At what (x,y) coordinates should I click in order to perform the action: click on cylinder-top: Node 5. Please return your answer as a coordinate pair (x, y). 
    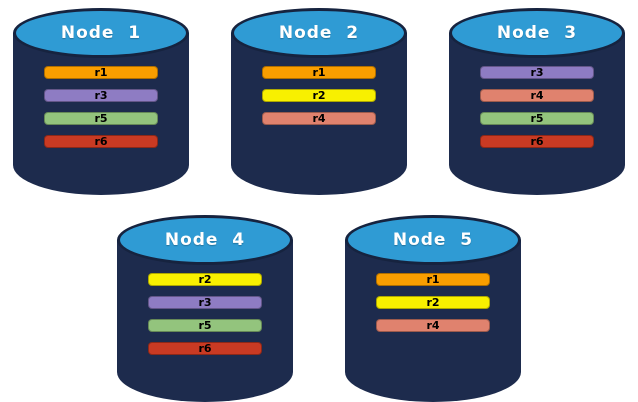
    Looking at the image, I should click on (433, 240).